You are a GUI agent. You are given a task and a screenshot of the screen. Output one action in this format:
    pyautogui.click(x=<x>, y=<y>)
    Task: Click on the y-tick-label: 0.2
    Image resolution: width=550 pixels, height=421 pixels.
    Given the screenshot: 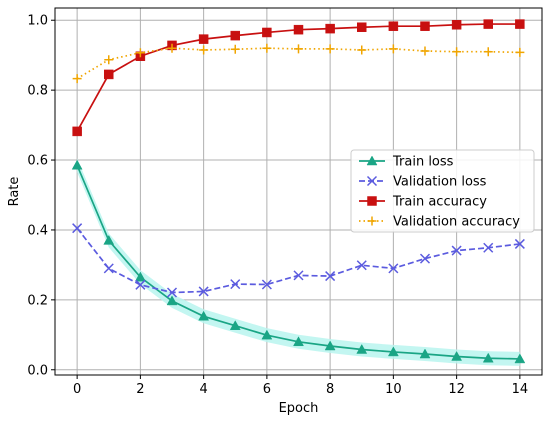 What is the action you would take?
    pyautogui.click(x=37, y=300)
    